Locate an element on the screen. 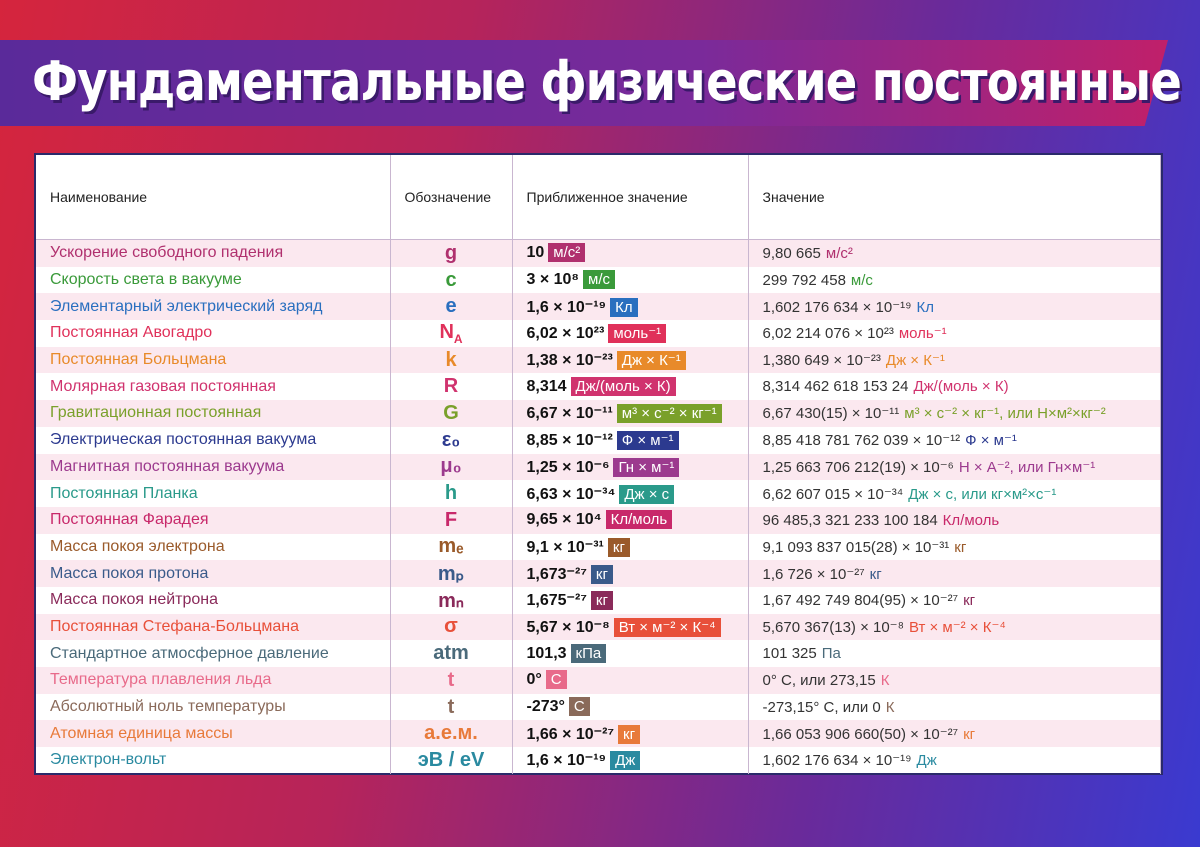 The width and height of the screenshot is (1200, 847). exact-unit: м/с is located at coordinates (861, 280).